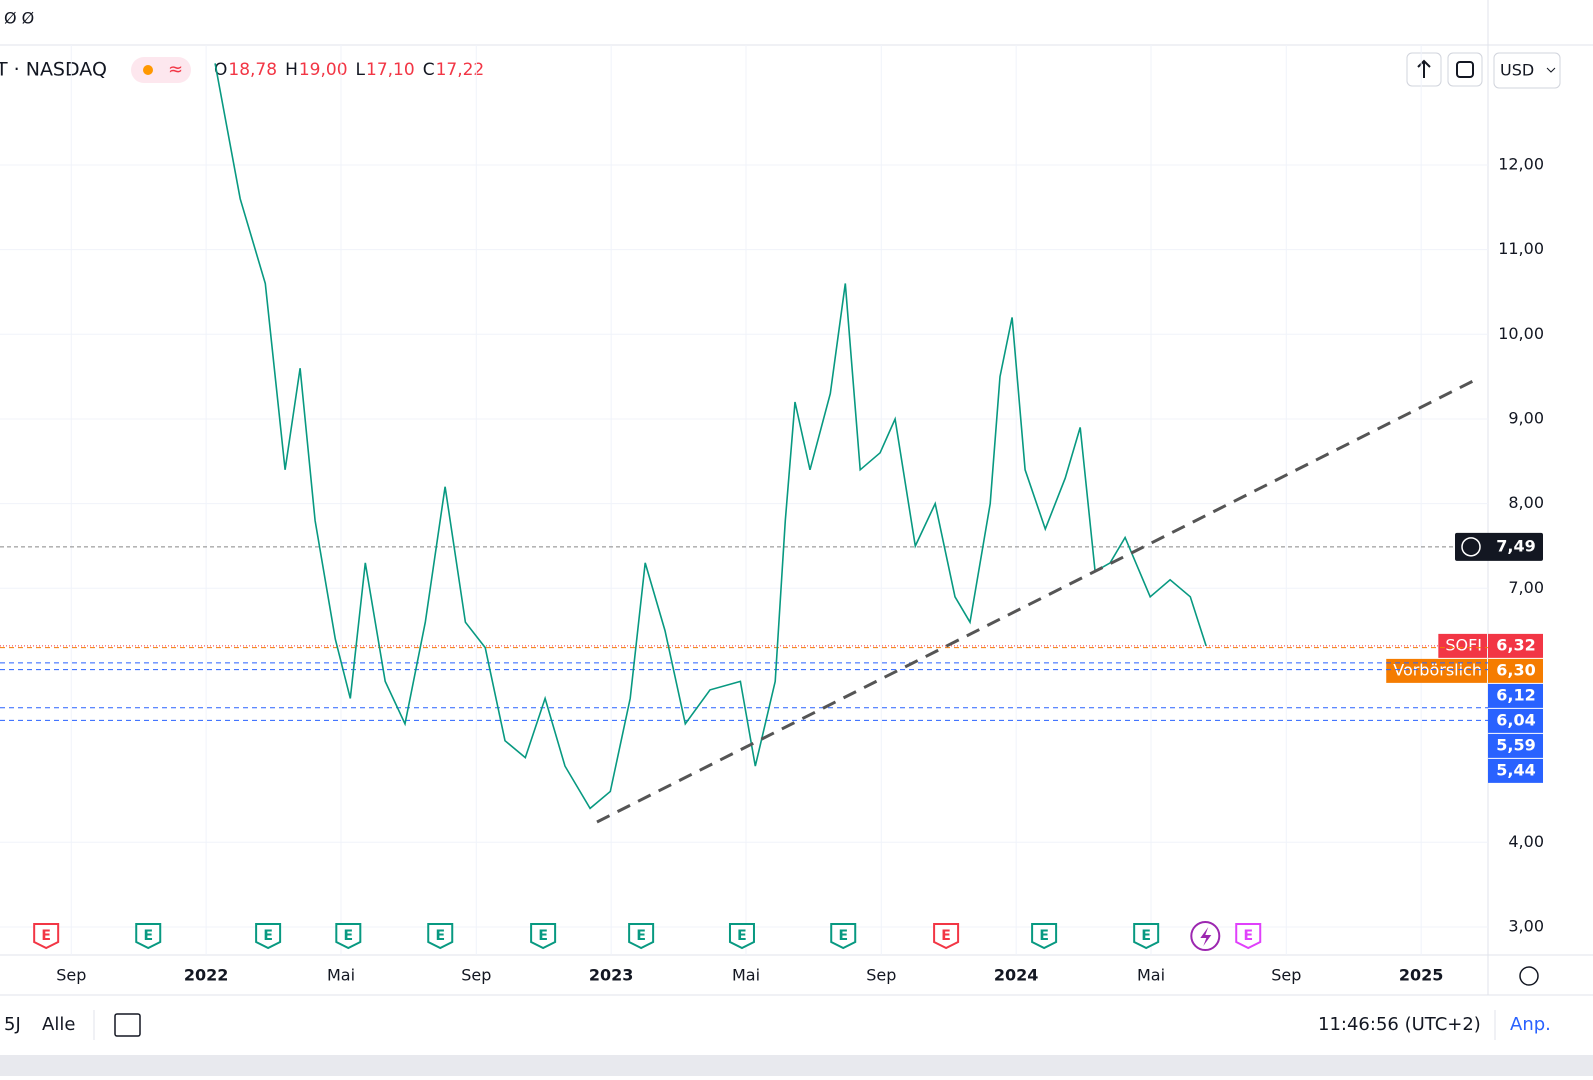 The image size is (1593, 1080). Describe the element at coordinates (1515, 545) in the screenshot. I see `crosshair-label: 7,49` at that location.